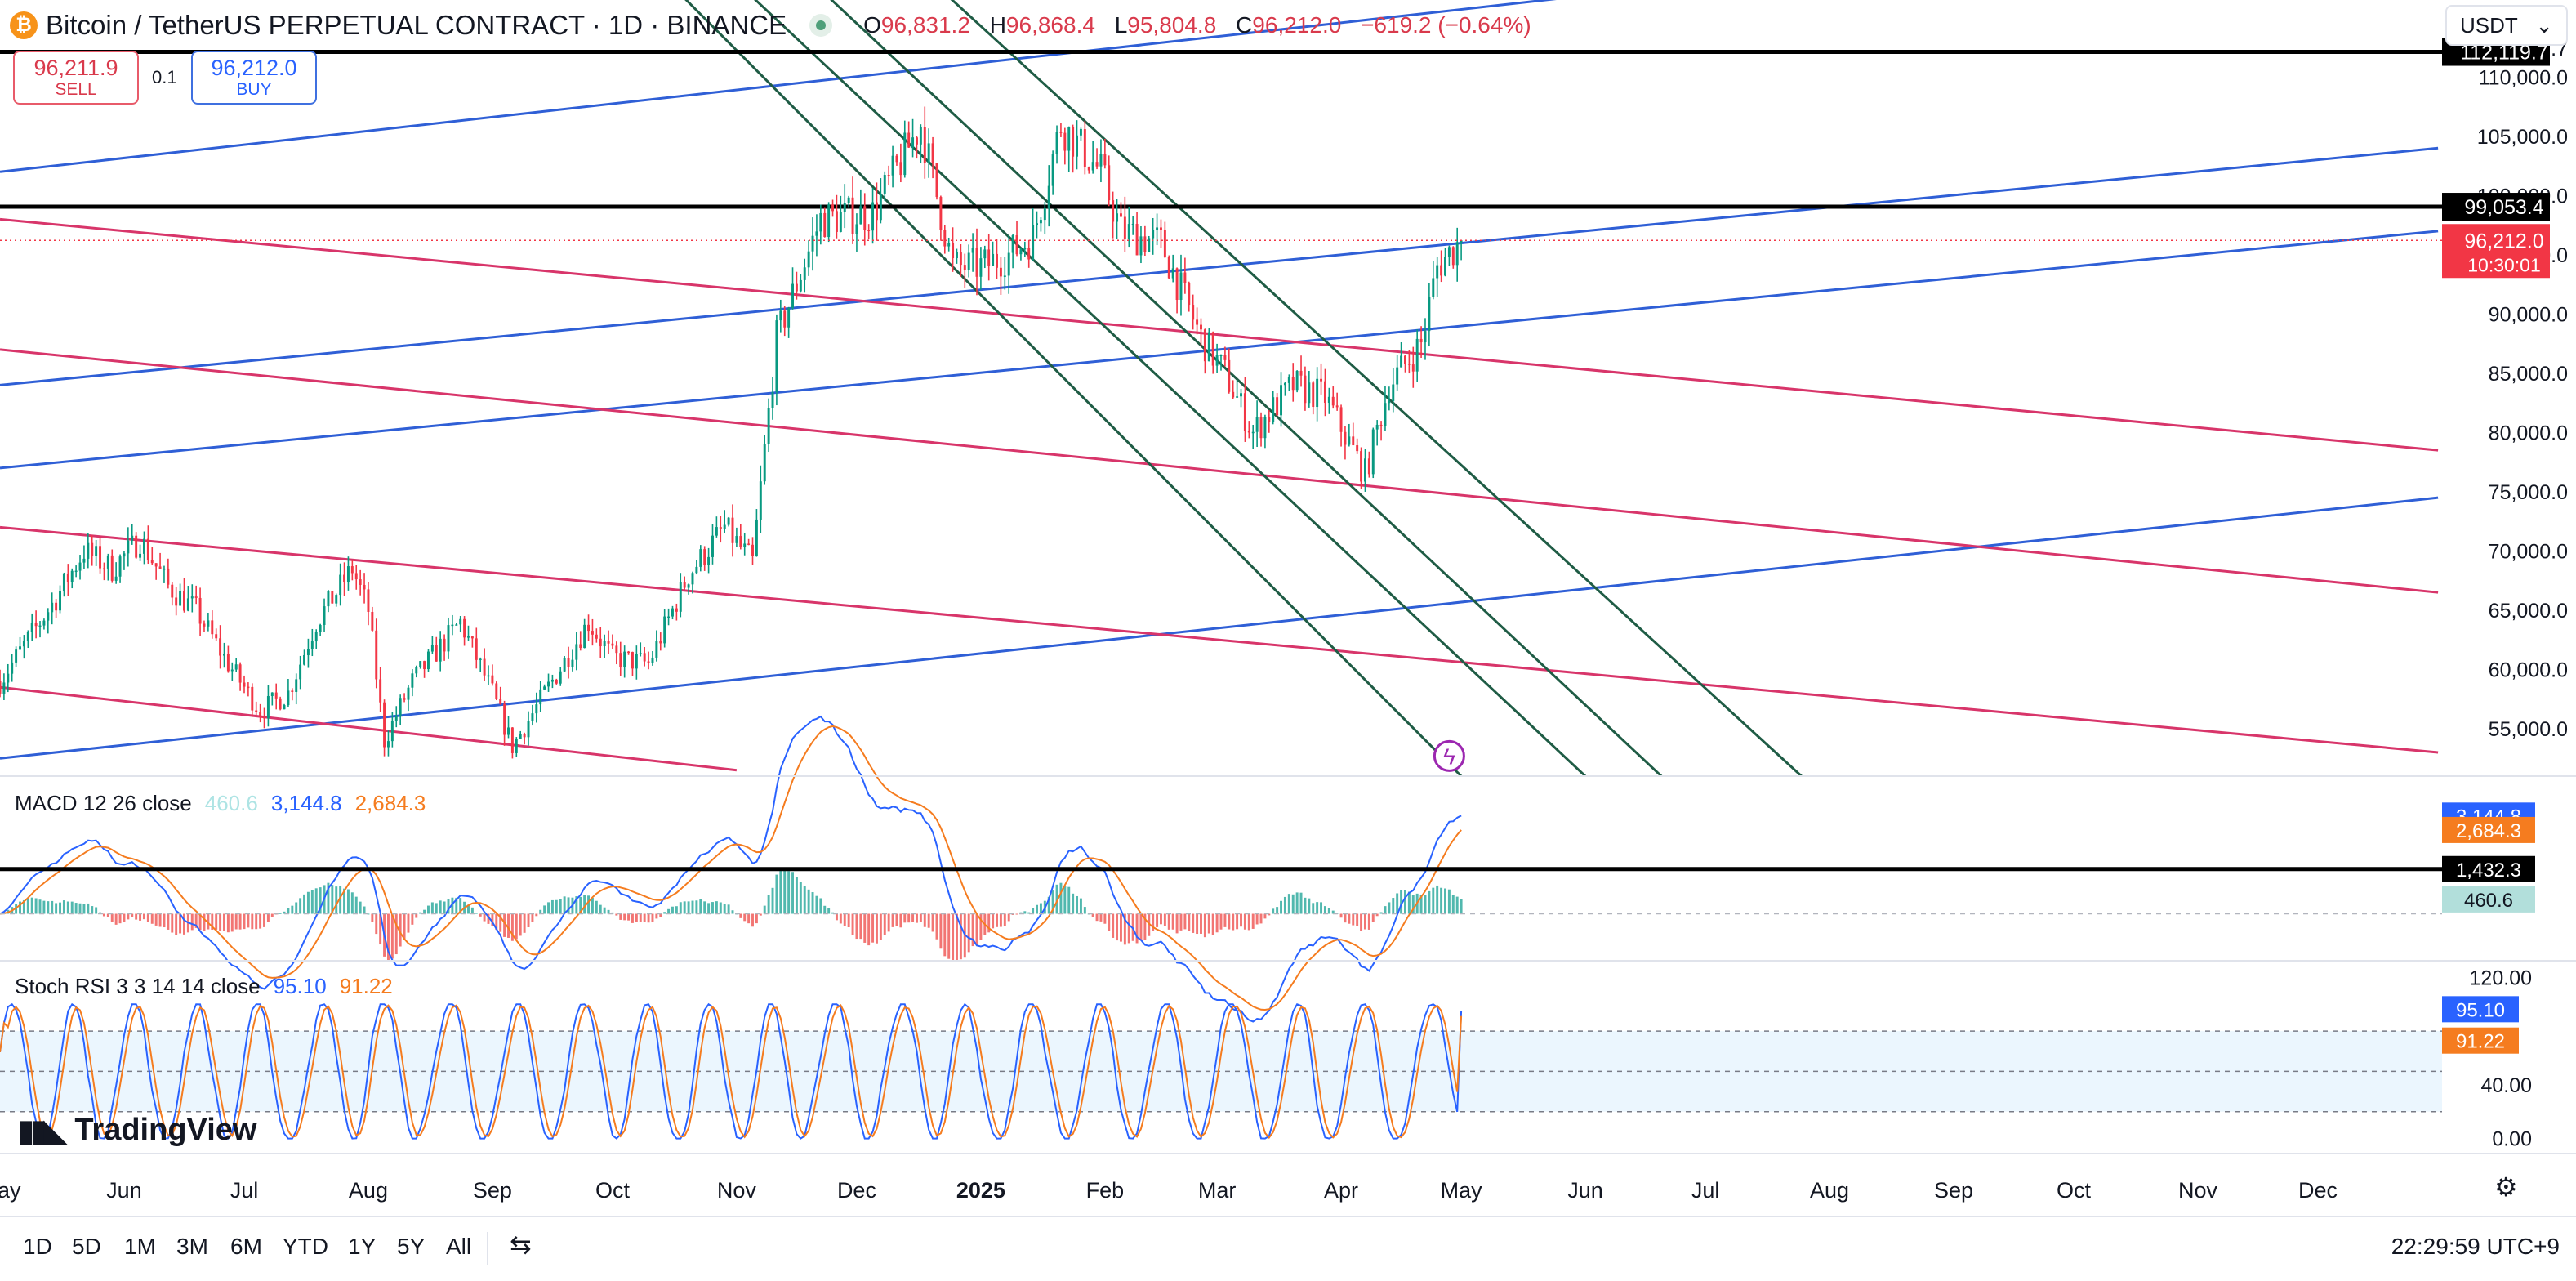 The height and width of the screenshot is (1281, 2576). I want to click on settings-icon: ⚙, so click(2506, 1187).